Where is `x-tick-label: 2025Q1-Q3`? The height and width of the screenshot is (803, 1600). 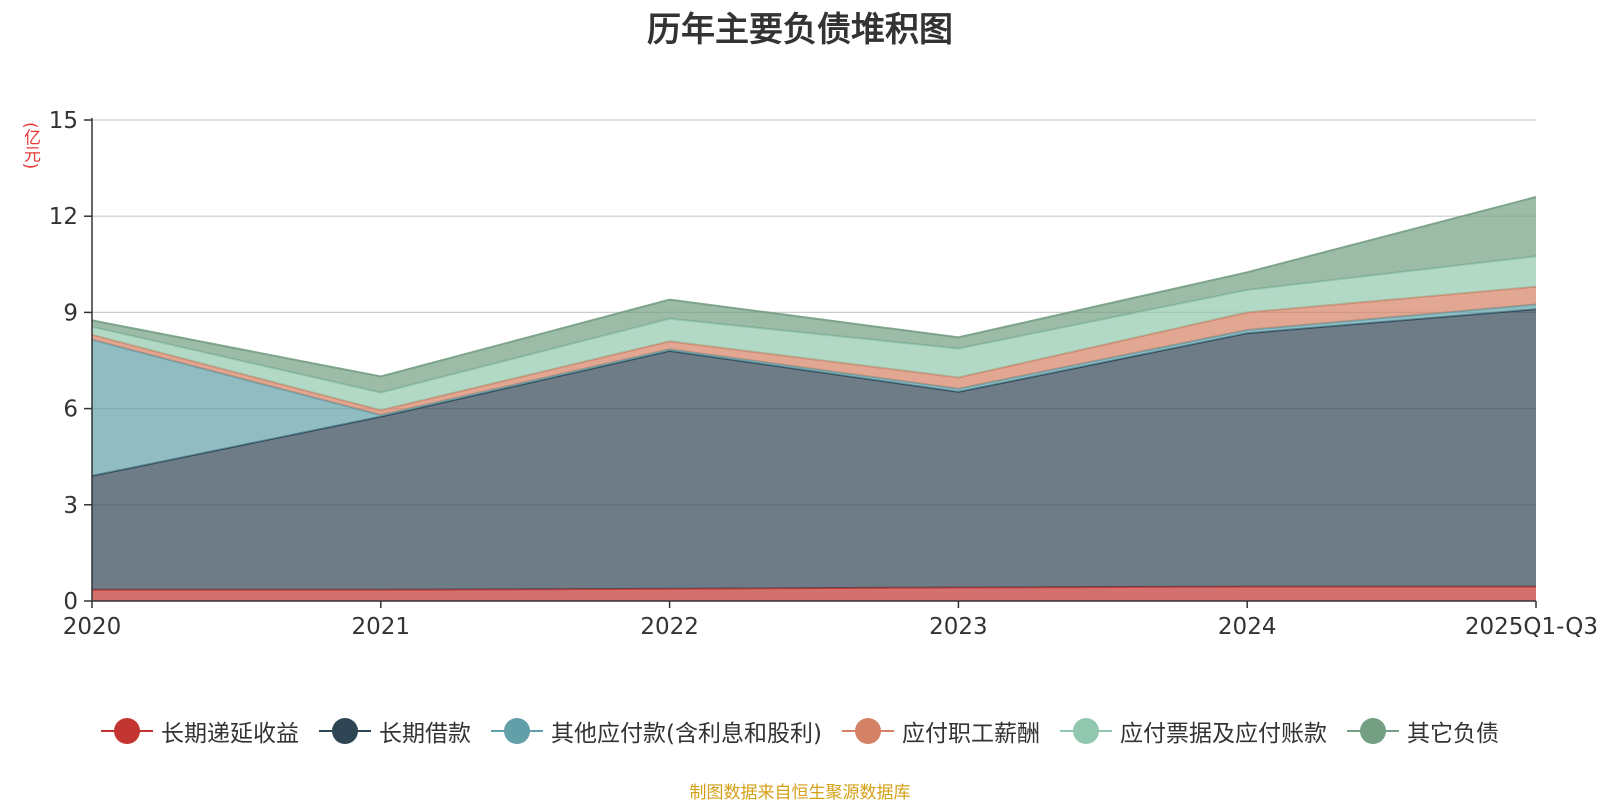
x-tick-label: 2025Q1-Q3 is located at coordinates (1531, 627).